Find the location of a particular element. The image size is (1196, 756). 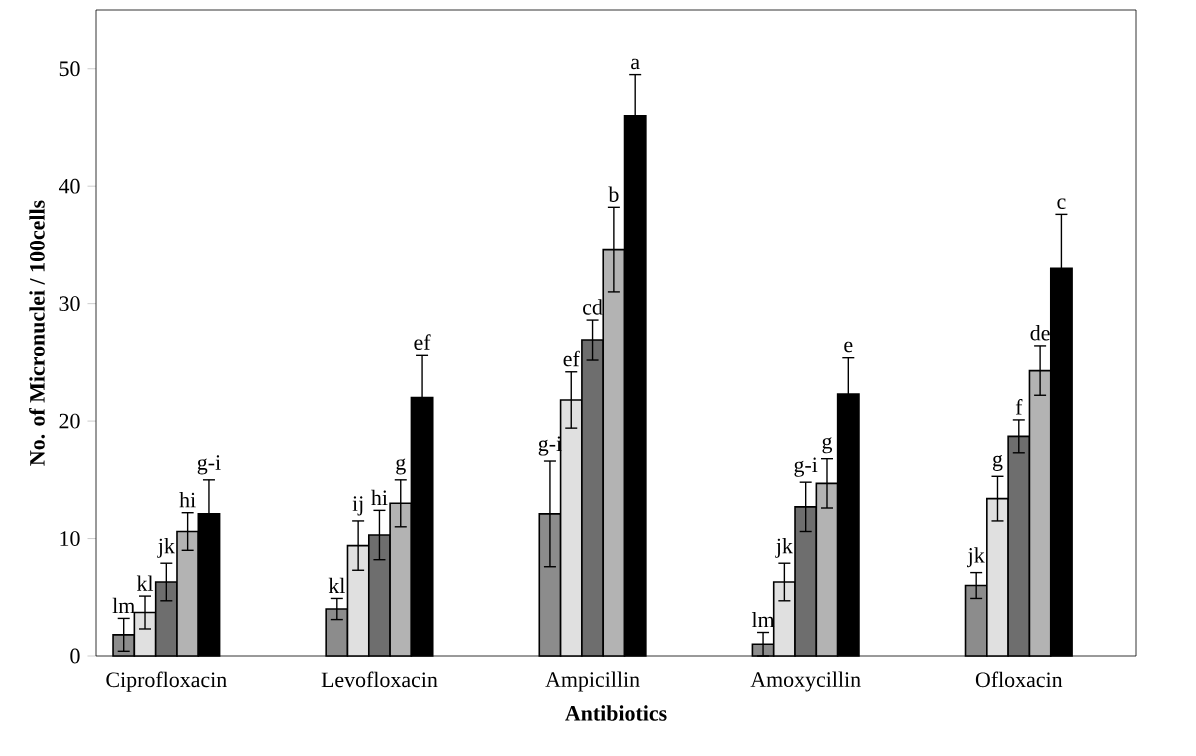

data-label: c is located at coordinates (1061, 203).